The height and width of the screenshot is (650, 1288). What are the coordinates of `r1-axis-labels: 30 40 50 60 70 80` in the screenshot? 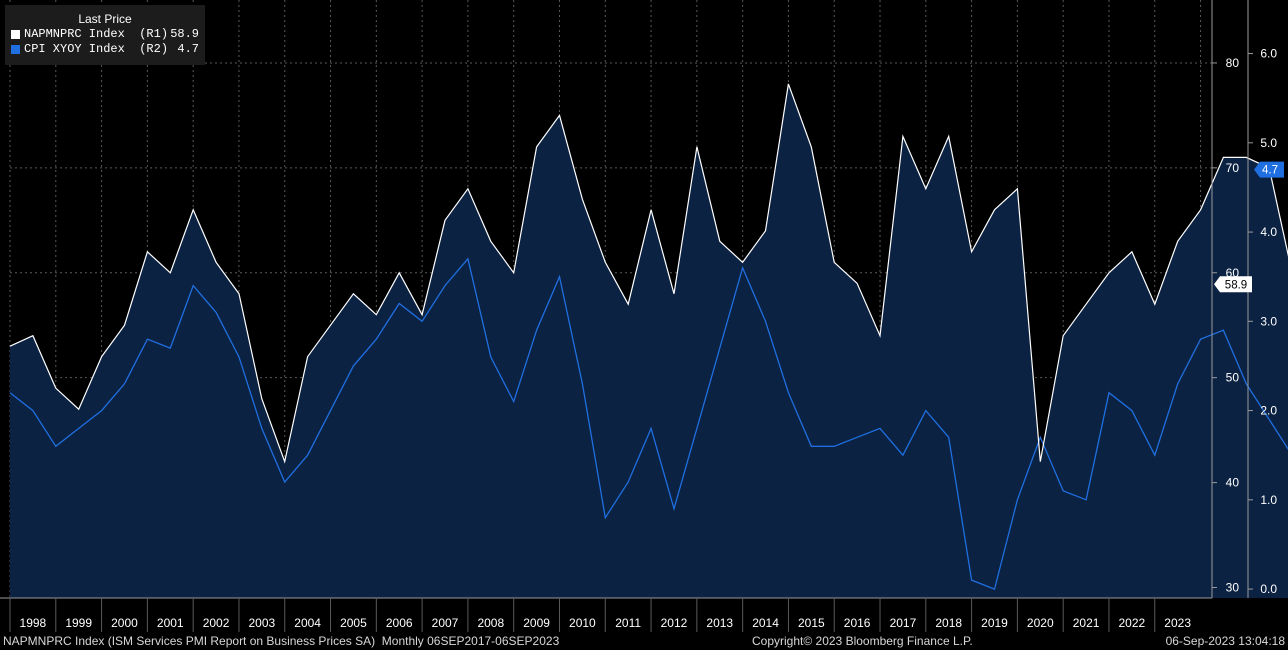 It's located at (1225, 325).